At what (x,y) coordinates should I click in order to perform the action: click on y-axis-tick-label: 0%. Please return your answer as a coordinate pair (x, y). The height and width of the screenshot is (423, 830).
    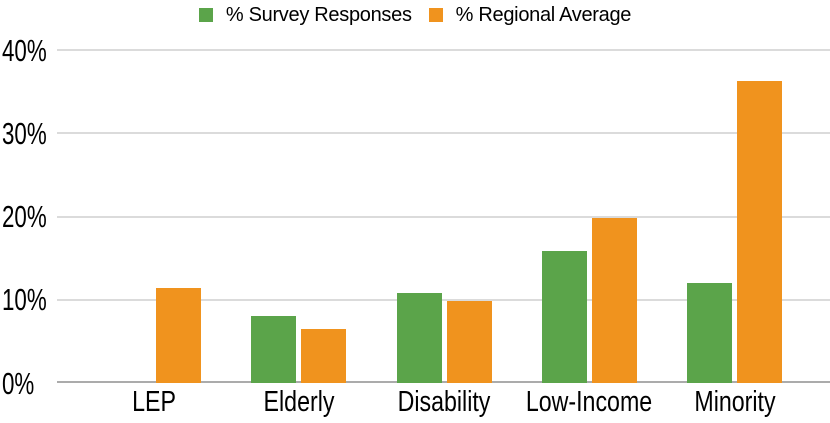
    Looking at the image, I should click on (18, 383).